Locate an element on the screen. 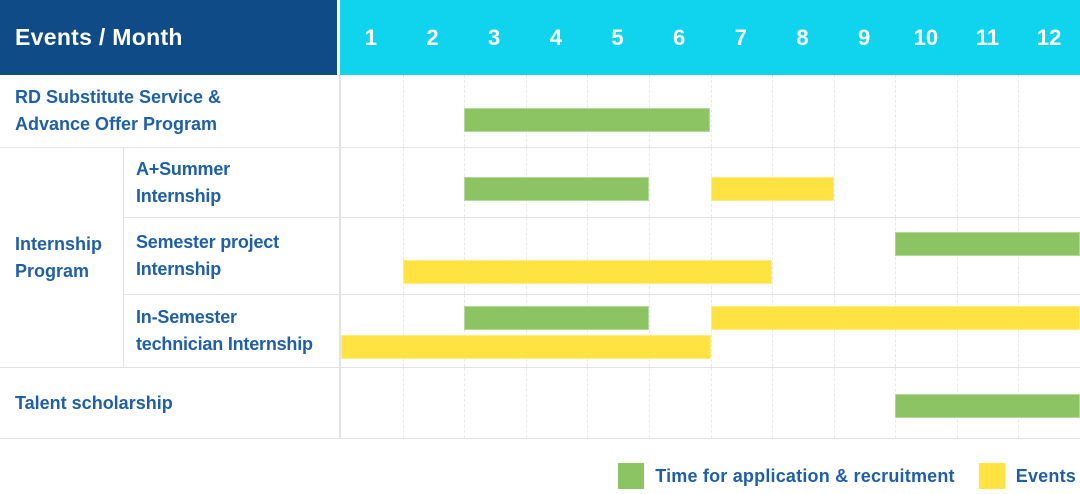  row-label-line: Talent scholarship is located at coordinates (94, 402).